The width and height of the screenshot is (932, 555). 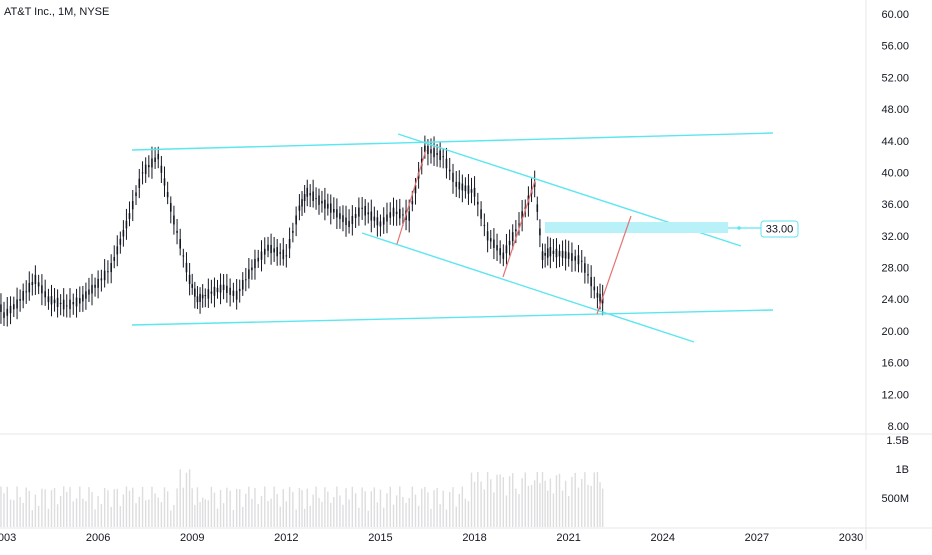 What do you see at coordinates (286, 538) in the screenshot?
I see `time-tick-label: 2012` at bounding box center [286, 538].